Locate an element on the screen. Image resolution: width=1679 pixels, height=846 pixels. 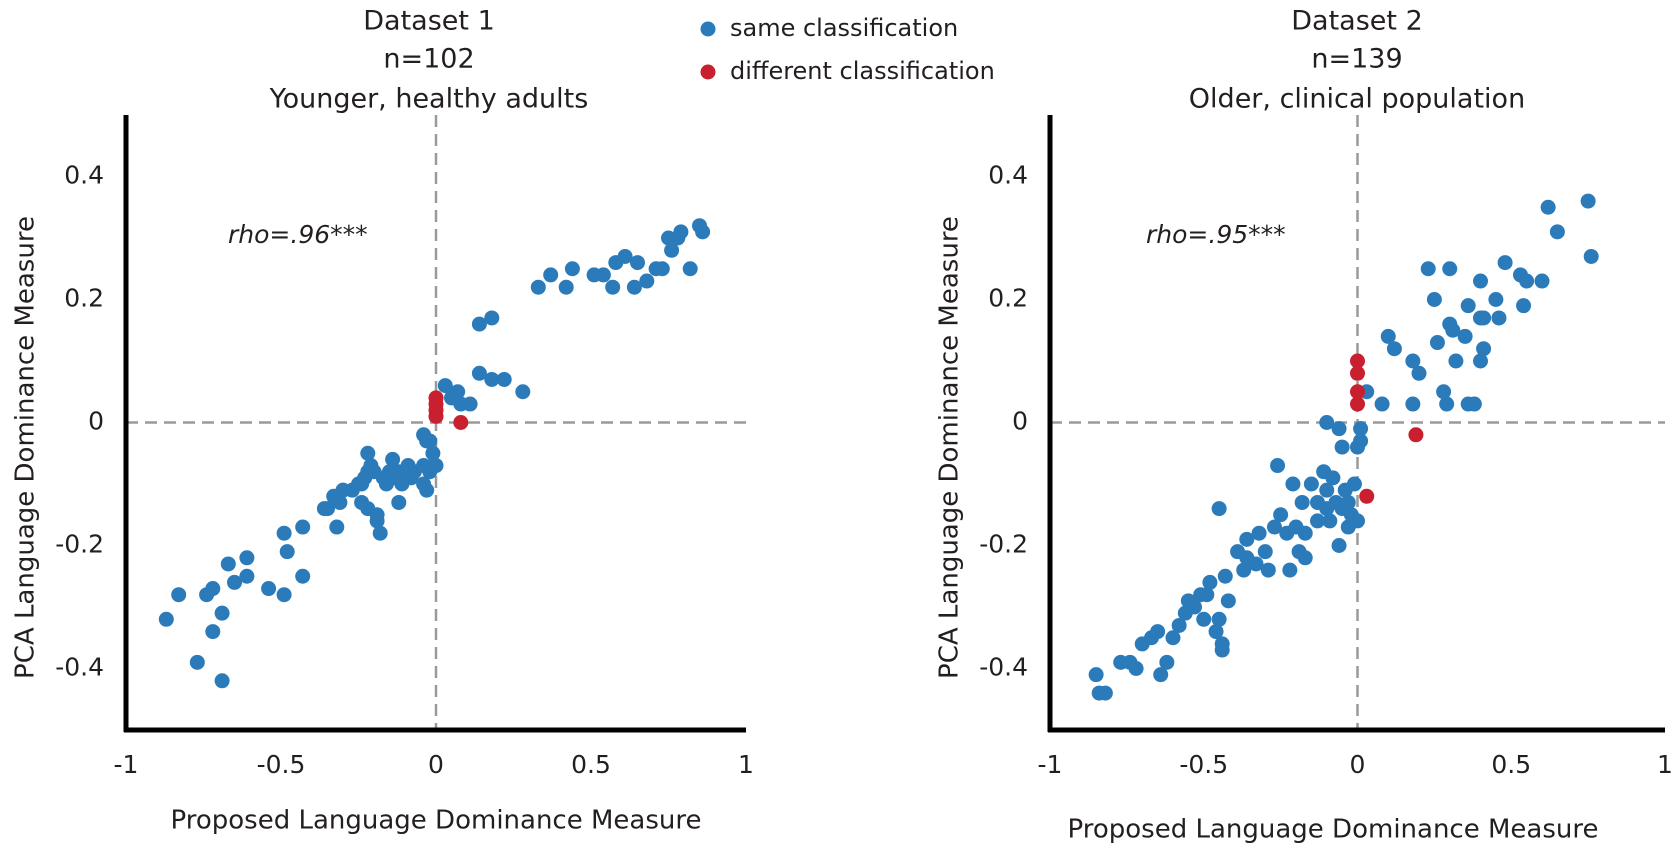
legend-marker is located at coordinates (708, 29).